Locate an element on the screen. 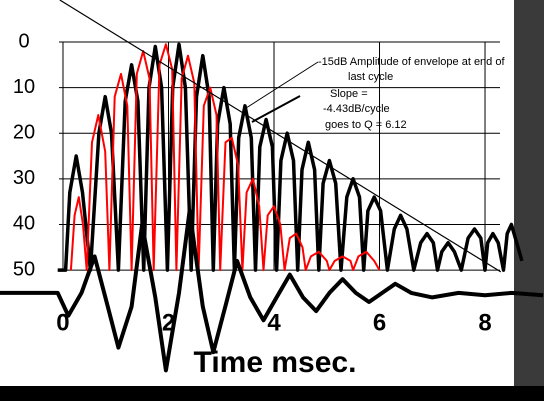 Image resolution: width=544 pixels, height=401 pixels. y-tick-label: 20 is located at coordinates (24, 132).